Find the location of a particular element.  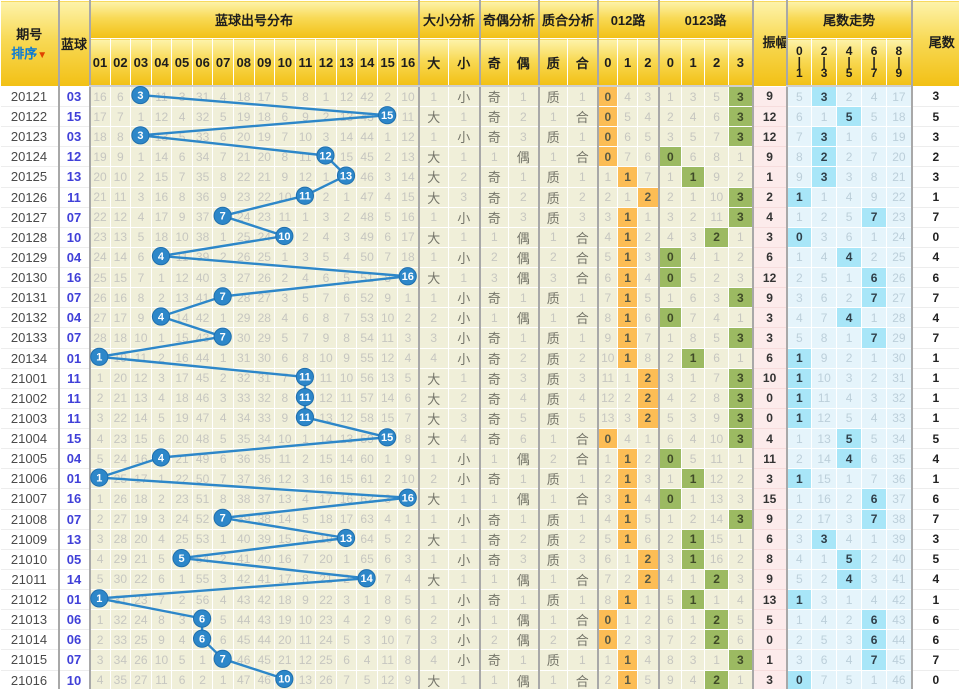

dist-col-header: 11 is located at coordinates (305, 62).